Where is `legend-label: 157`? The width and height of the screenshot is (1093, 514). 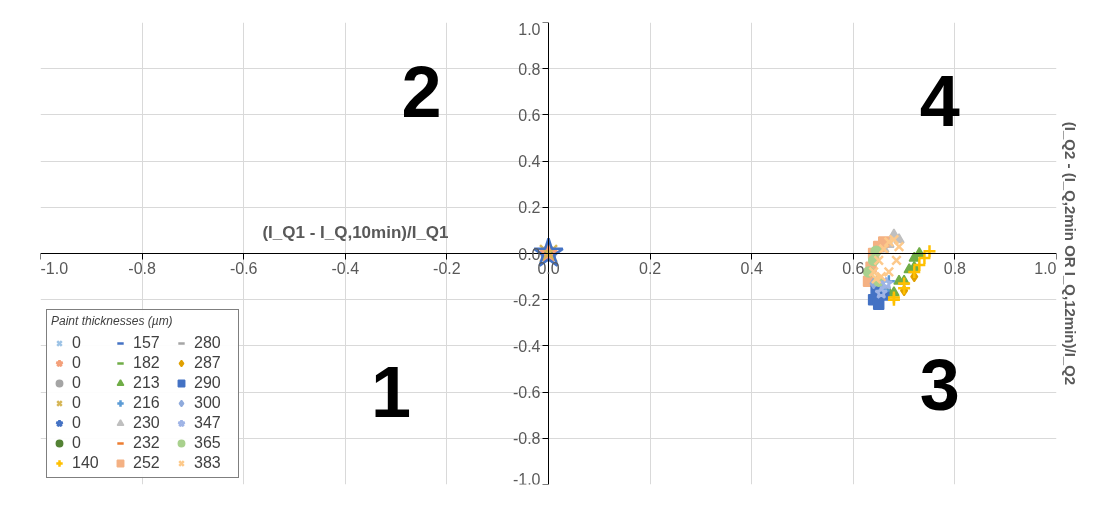 legend-label: 157 is located at coordinates (147, 343).